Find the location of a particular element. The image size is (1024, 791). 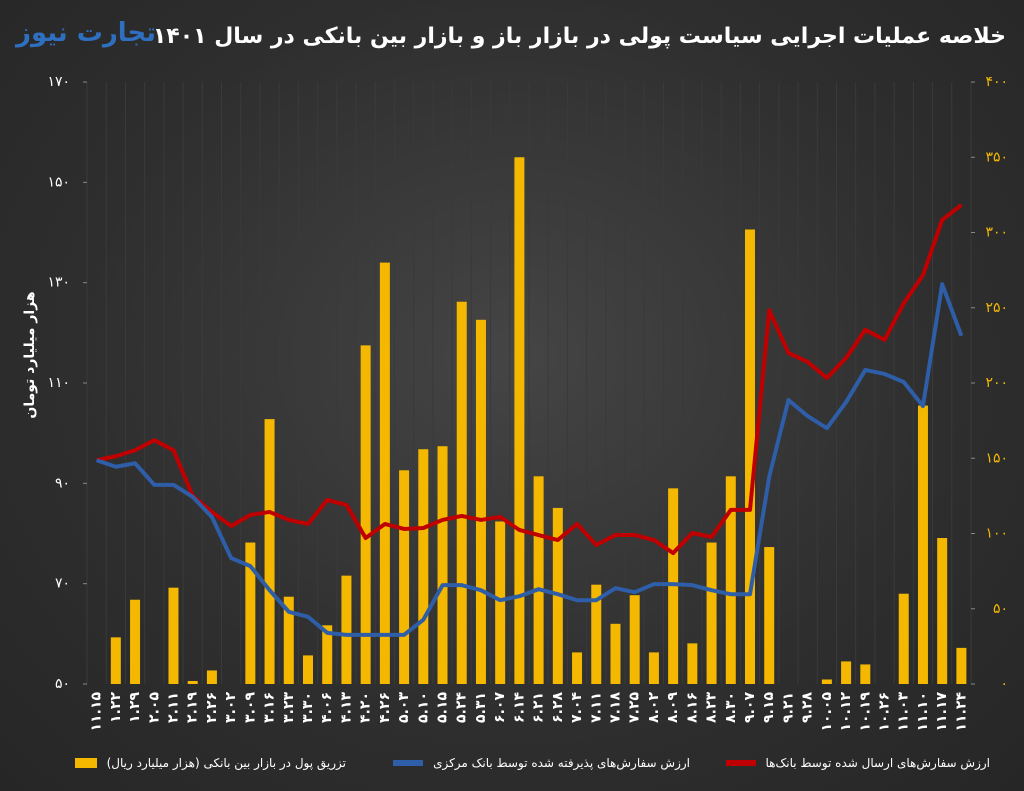

x-tick-label: ۱۰.۰۵ is located at coordinates (827, 712).